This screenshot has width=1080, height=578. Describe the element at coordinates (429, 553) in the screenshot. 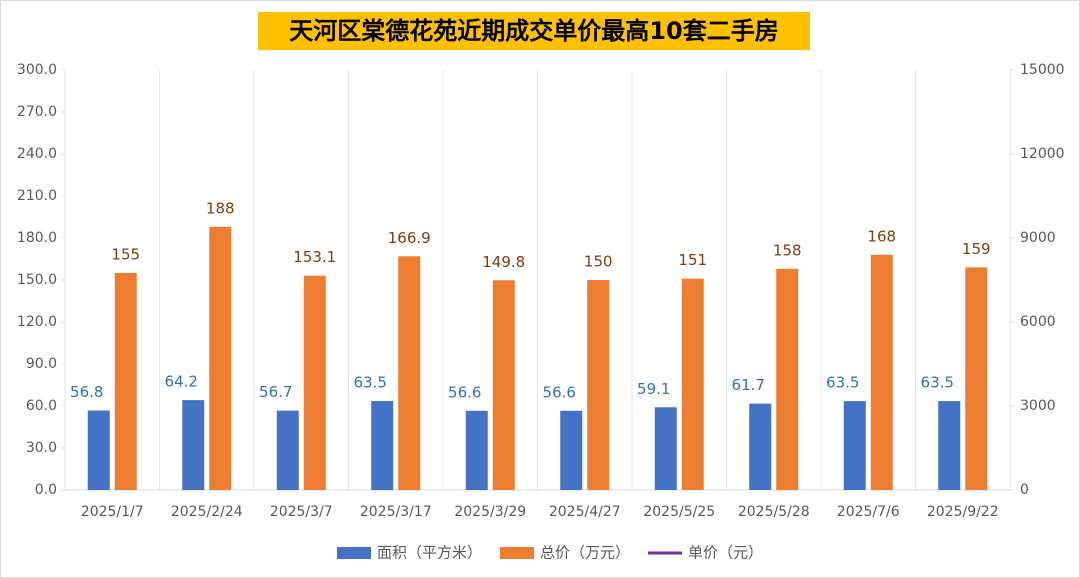

I see `legend-label: 面积（平方米）` at that location.